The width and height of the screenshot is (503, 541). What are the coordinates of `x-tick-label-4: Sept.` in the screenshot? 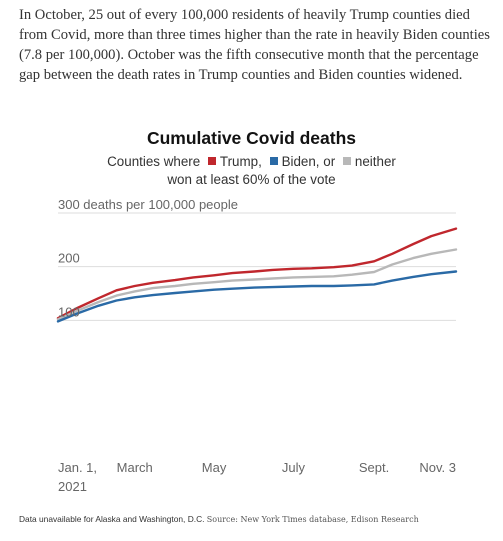 It's located at (374, 467).